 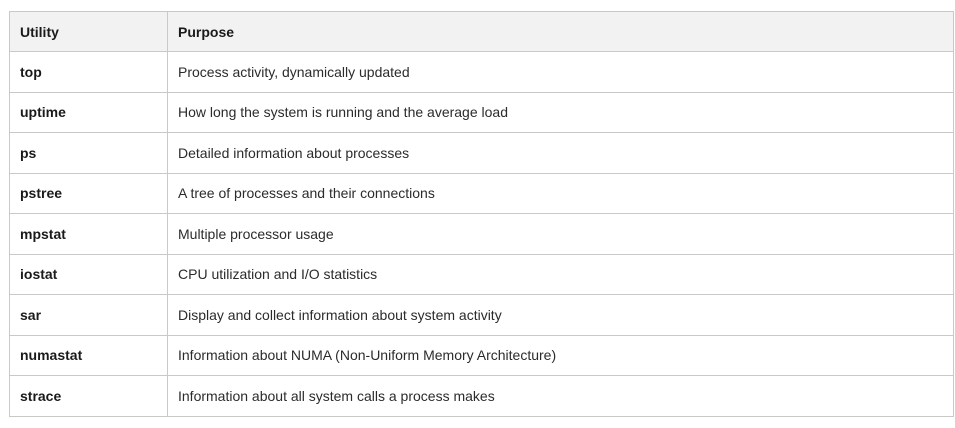 I want to click on table-row: ps Detailed information about processes, so click(x=481, y=153).